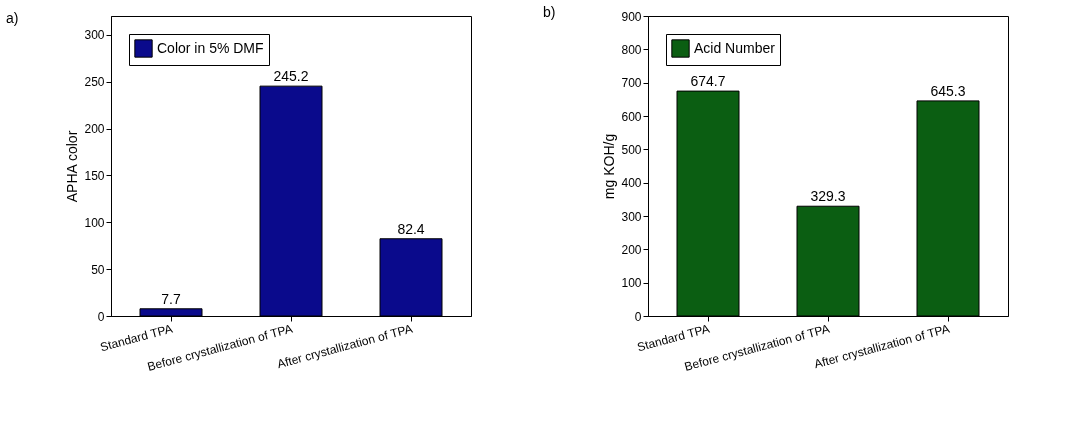 The width and height of the screenshot is (1081, 446). Describe the element at coordinates (631, 16) in the screenshot. I see `y-tick-label: 900` at that location.